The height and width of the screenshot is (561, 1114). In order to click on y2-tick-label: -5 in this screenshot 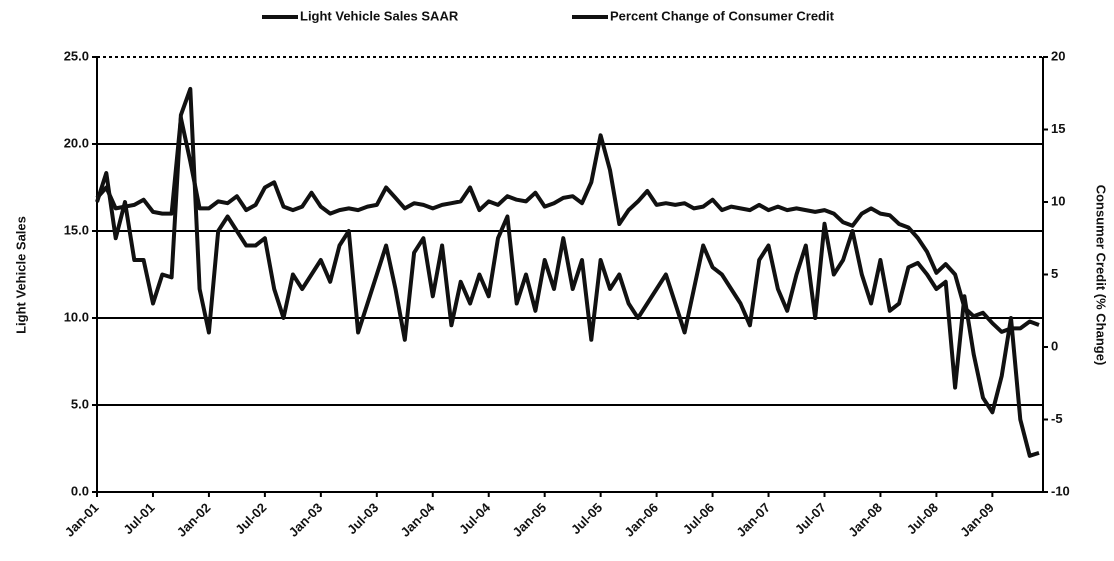, I will do `click(1057, 418)`.